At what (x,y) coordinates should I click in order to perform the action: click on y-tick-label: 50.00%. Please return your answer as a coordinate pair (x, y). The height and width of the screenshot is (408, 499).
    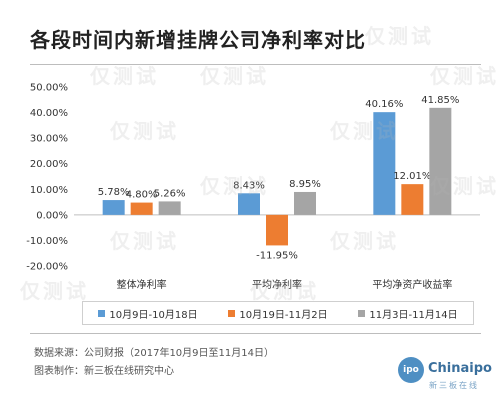
    Looking at the image, I should click on (49, 88).